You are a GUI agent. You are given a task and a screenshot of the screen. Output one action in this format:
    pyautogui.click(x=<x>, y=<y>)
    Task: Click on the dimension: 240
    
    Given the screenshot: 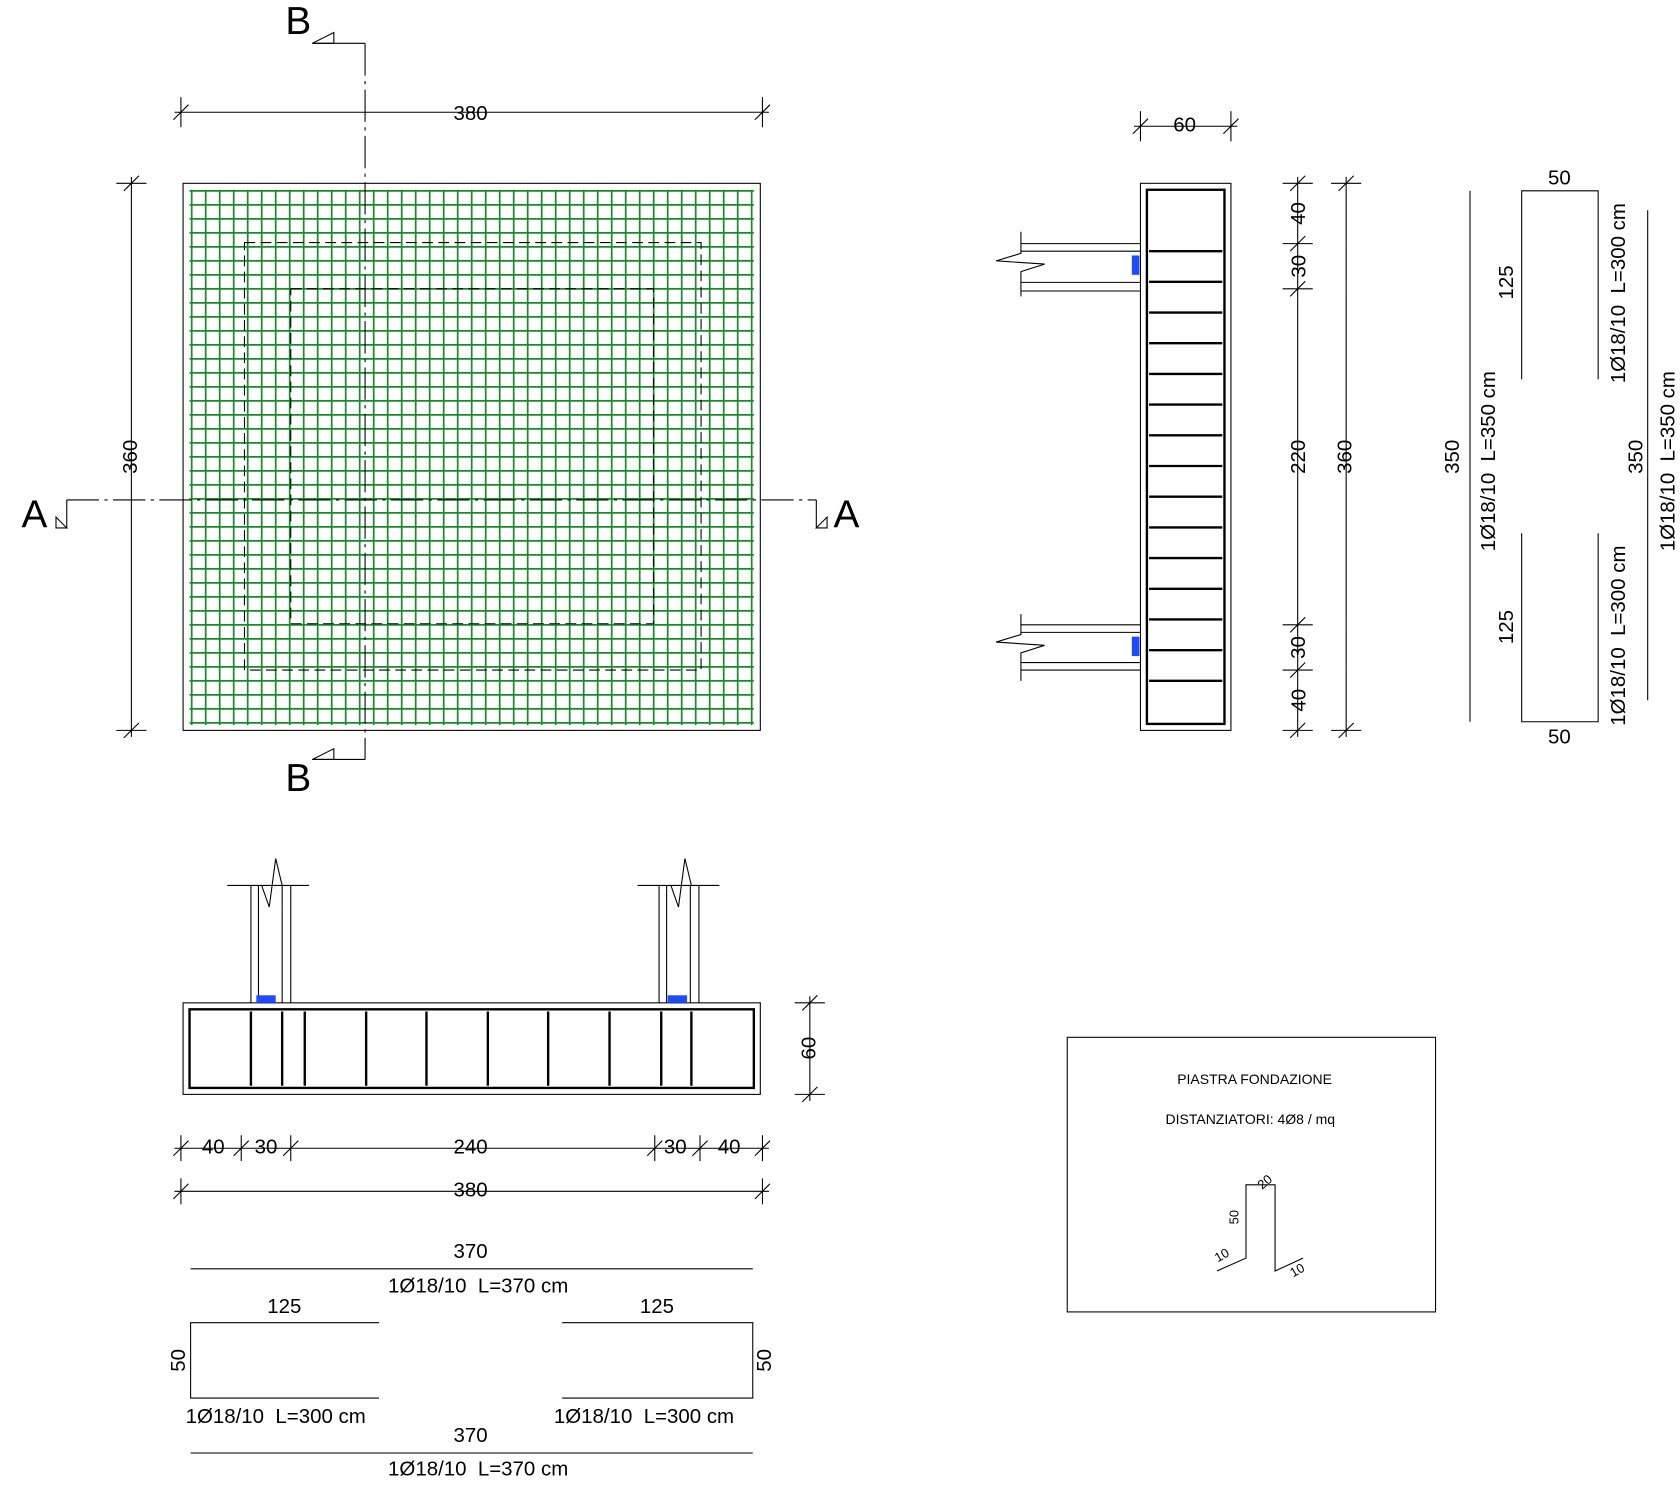 What is the action you would take?
    pyautogui.click(x=471, y=1147)
    